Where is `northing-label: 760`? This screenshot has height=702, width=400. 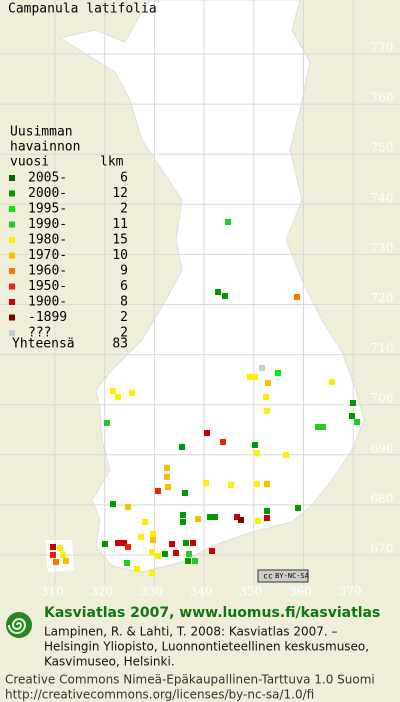
northing-label: 760 is located at coordinates (382, 98).